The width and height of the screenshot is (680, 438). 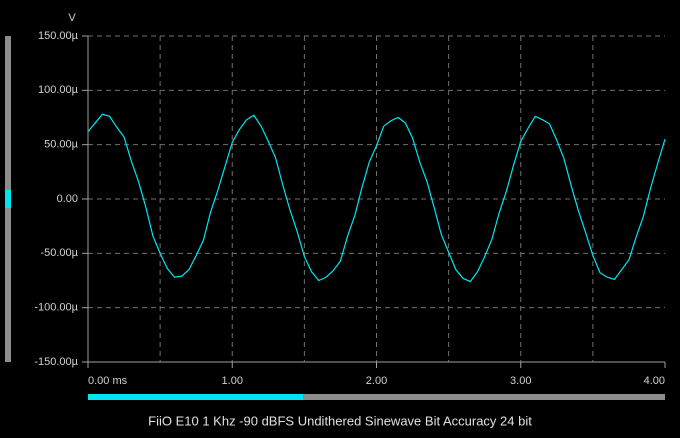 I want to click on x-tick-label: 2.00, so click(x=376, y=381).